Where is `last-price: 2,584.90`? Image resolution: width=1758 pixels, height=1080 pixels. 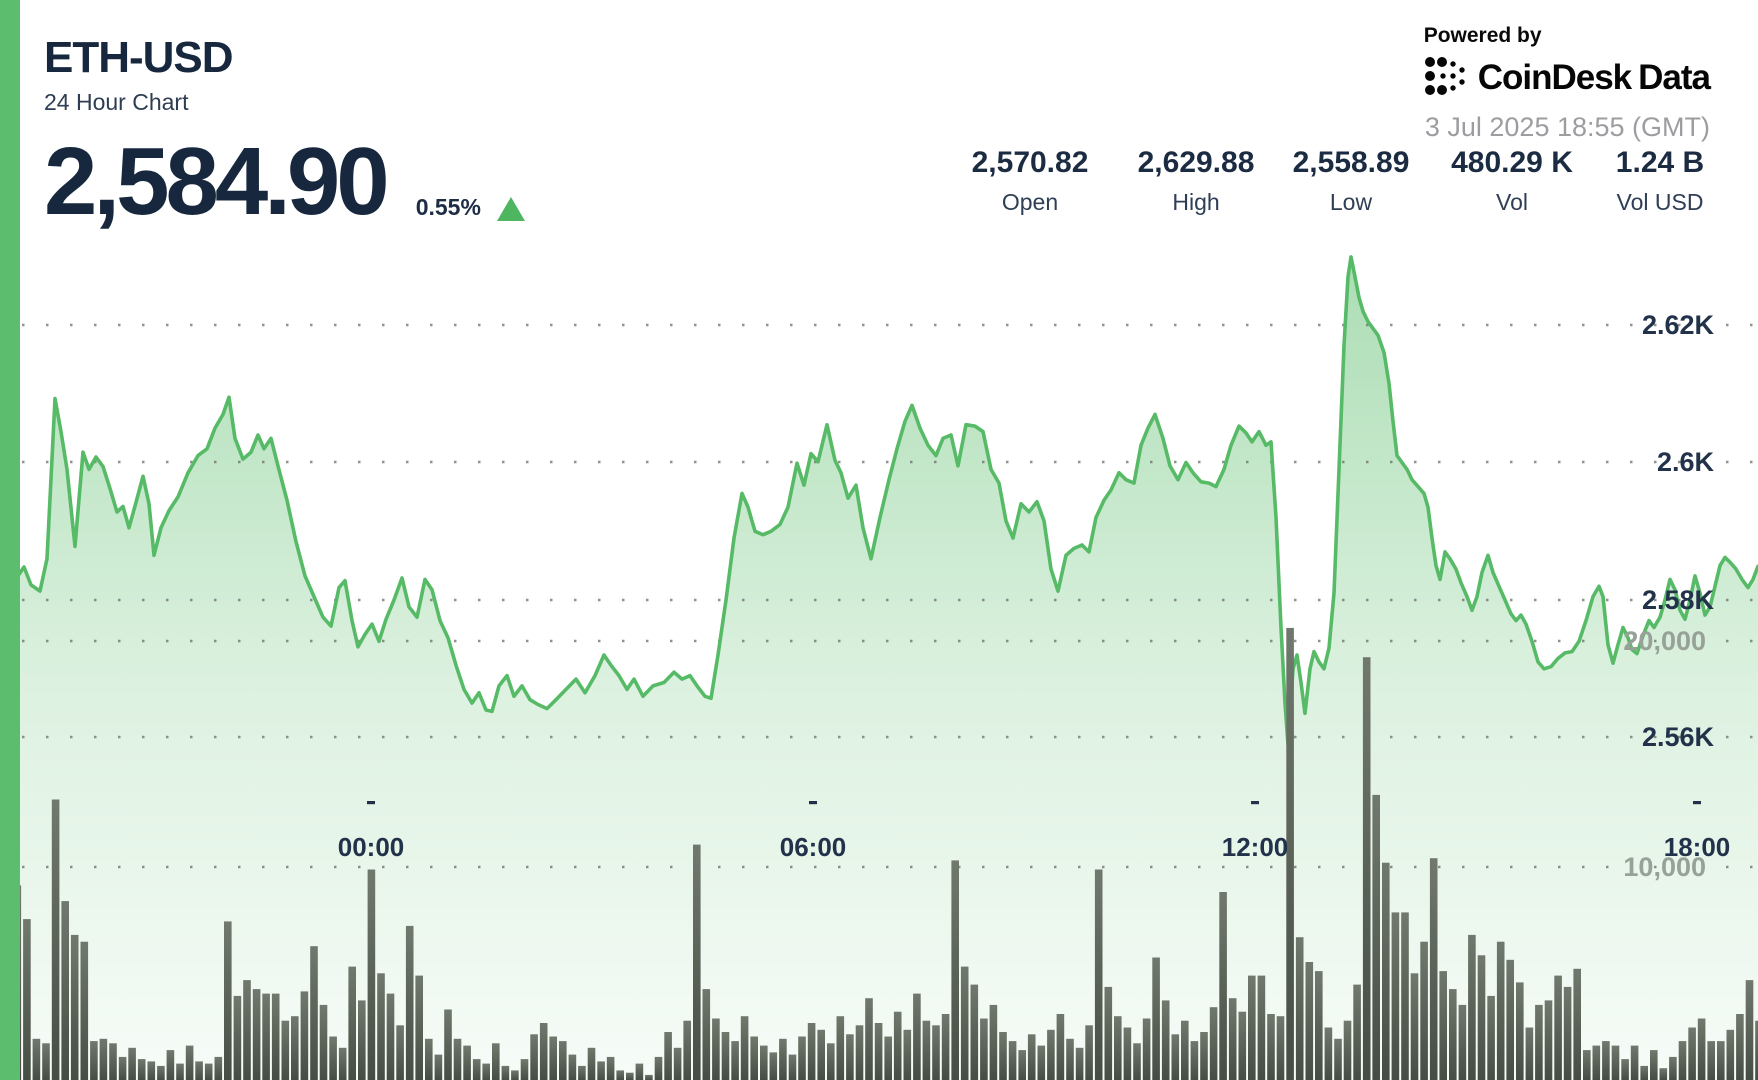
last-price: 2,584.90 is located at coordinates (217, 181).